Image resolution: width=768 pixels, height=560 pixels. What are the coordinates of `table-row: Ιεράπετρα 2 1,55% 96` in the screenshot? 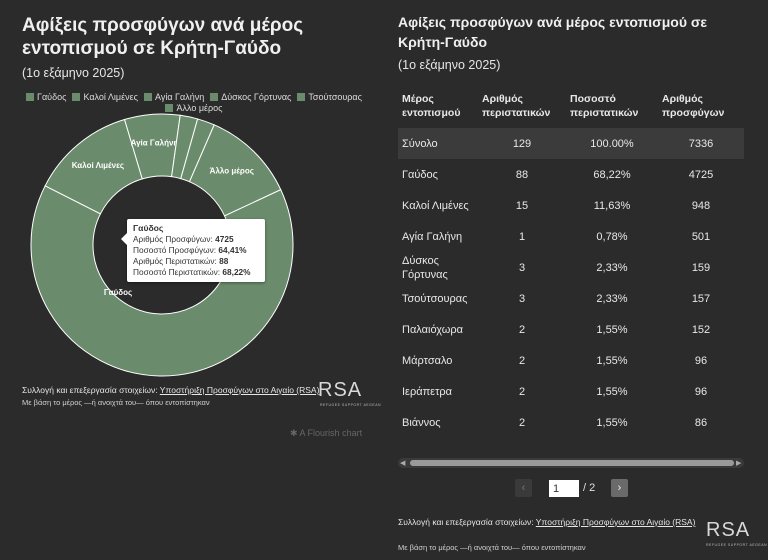 It's located at (571, 391).